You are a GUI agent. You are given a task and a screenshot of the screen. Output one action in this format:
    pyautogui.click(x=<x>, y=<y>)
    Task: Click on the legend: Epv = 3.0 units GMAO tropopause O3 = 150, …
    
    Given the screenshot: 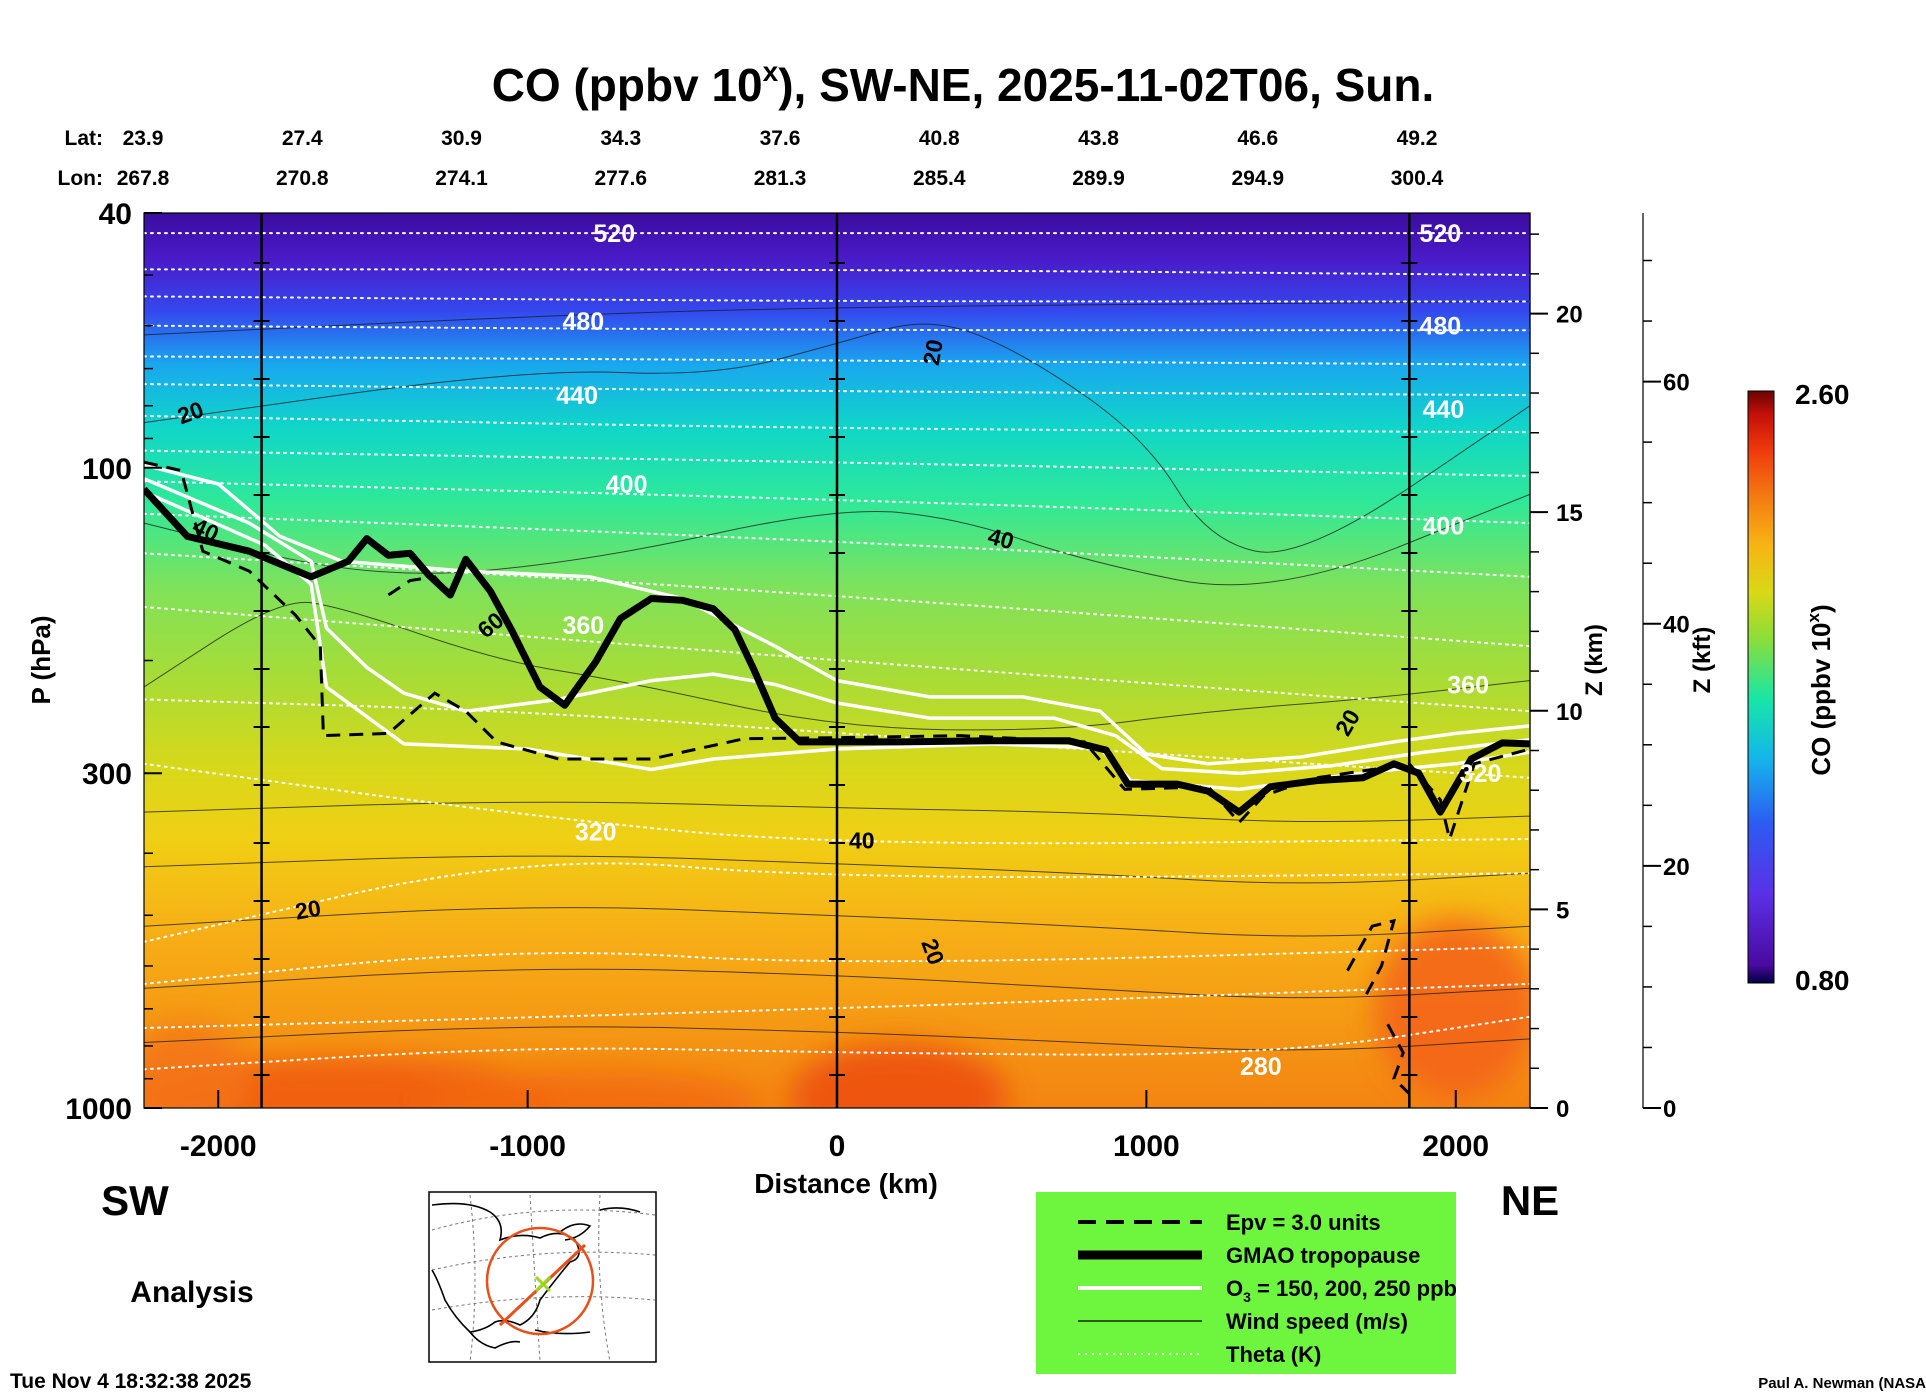 What is the action you would take?
    pyautogui.click(x=1246, y=1283)
    